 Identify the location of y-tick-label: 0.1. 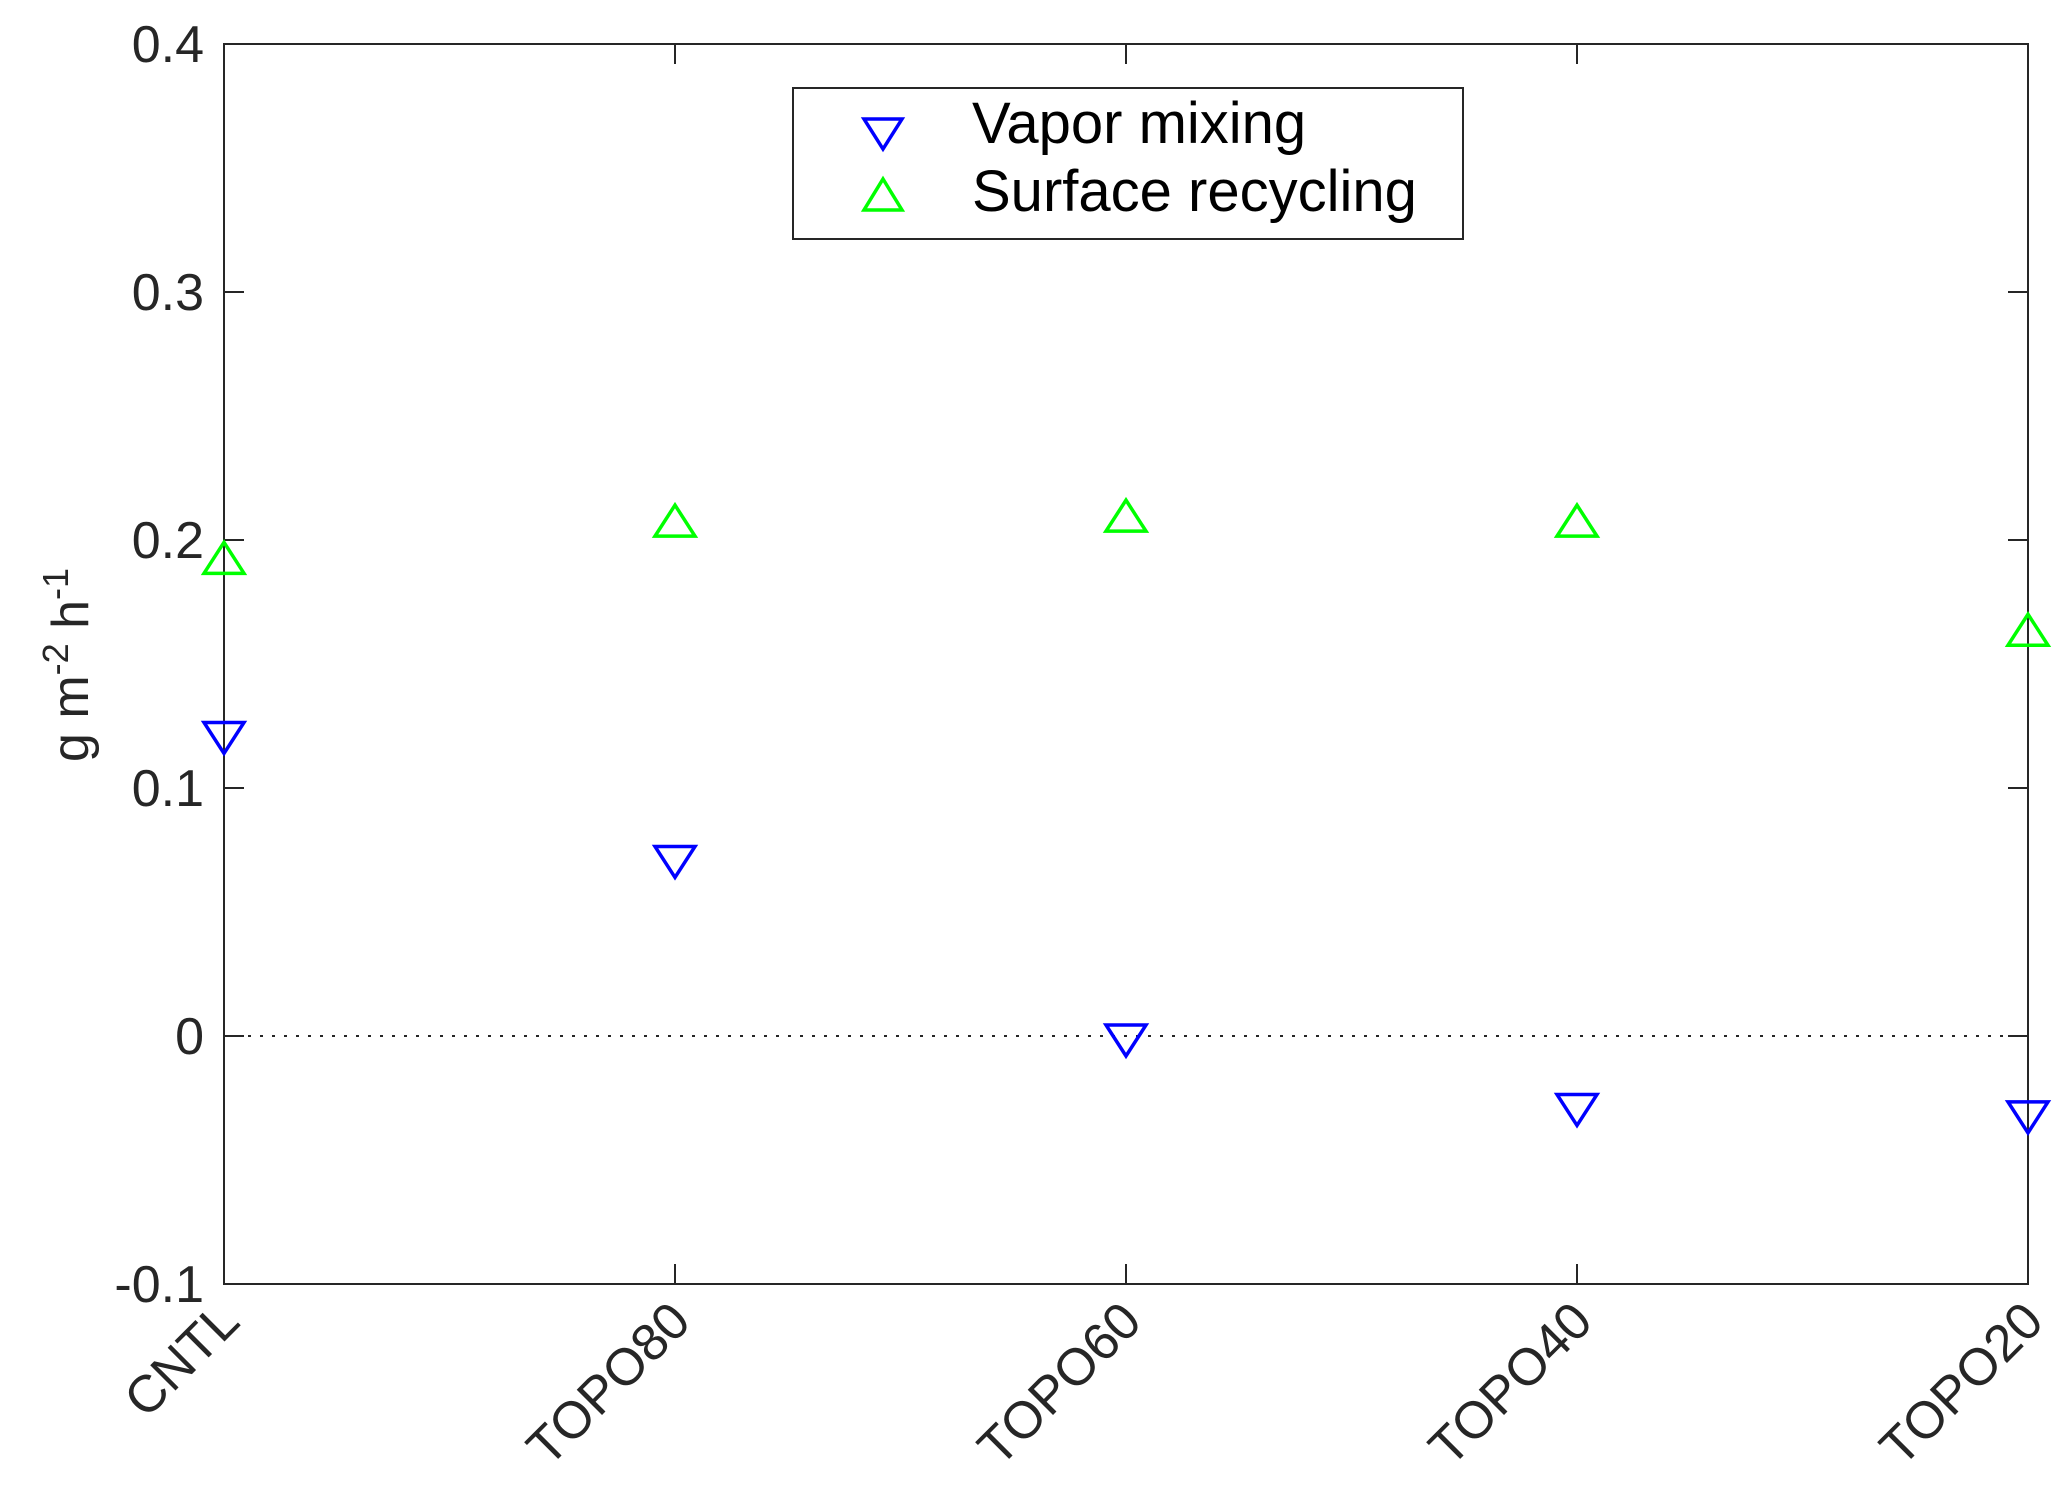
(168, 789).